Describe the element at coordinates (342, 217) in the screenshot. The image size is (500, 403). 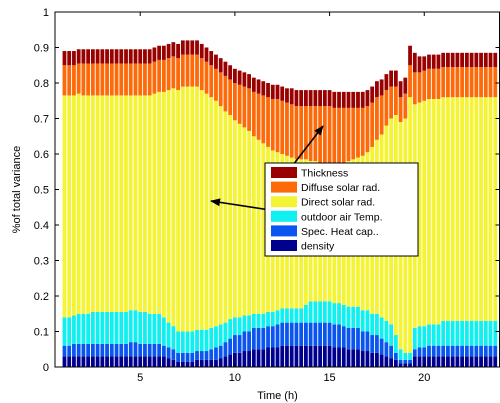
I see `legend-label: outdoor air Temp.` at that location.